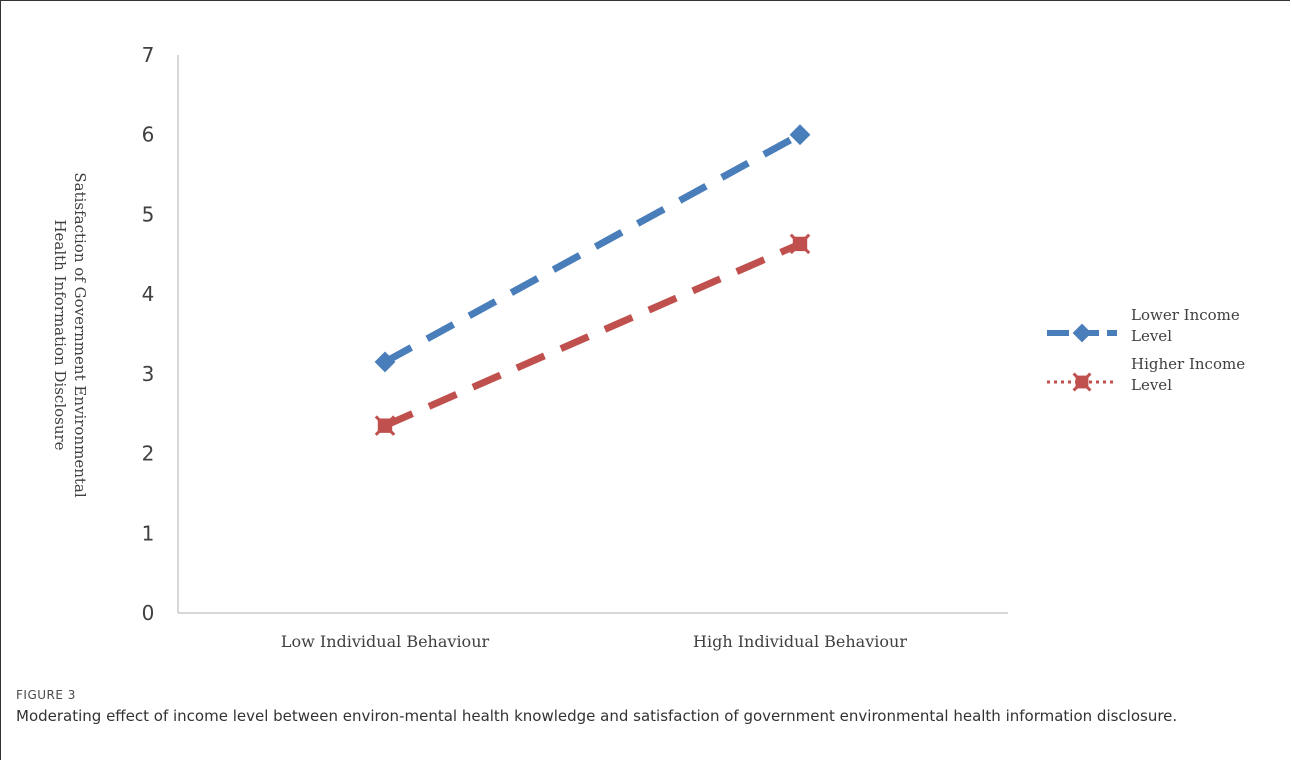 The height and width of the screenshot is (762, 1292). What do you see at coordinates (1188, 374) in the screenshot?
I see `legend-label: Higher Income Level` at bounding box center [1188, 374].